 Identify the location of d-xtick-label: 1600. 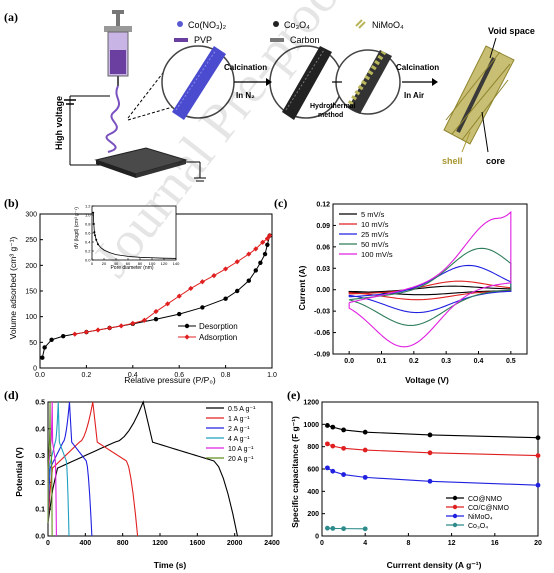
(198, 543).